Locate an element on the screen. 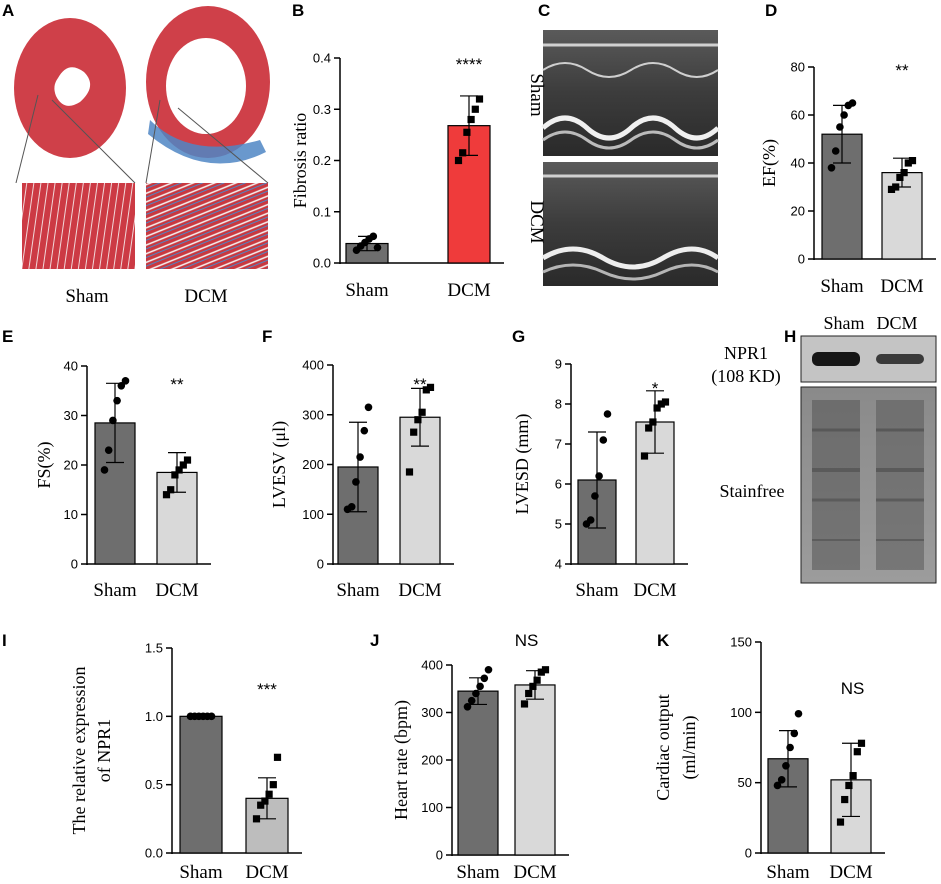 Image resolution: width=941 pixels, height=884 pixels. chart-g-lvesd: G 4 5 6 7 8 9 LVESD (mm) Sham DCM * is located at coordinates (600, 464).